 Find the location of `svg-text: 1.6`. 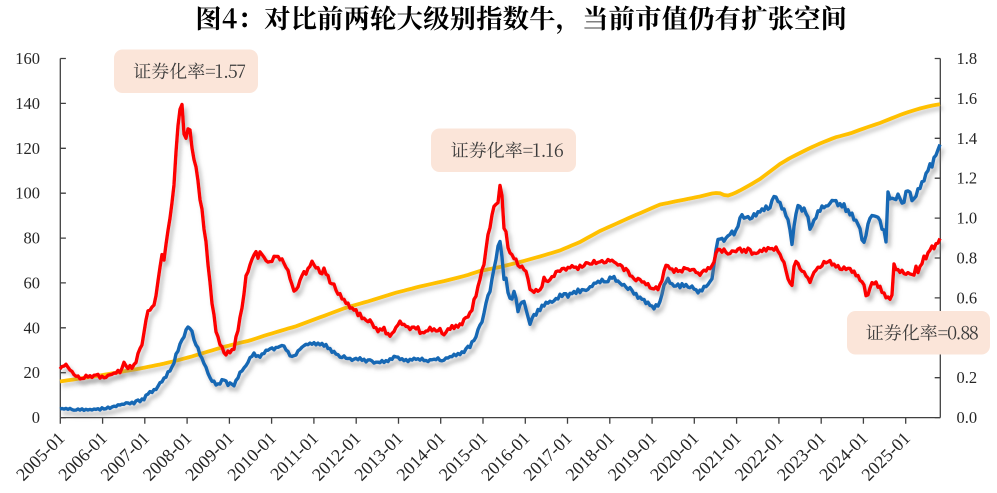

svg-text: 1.6 is located at coordinates (967, 98).